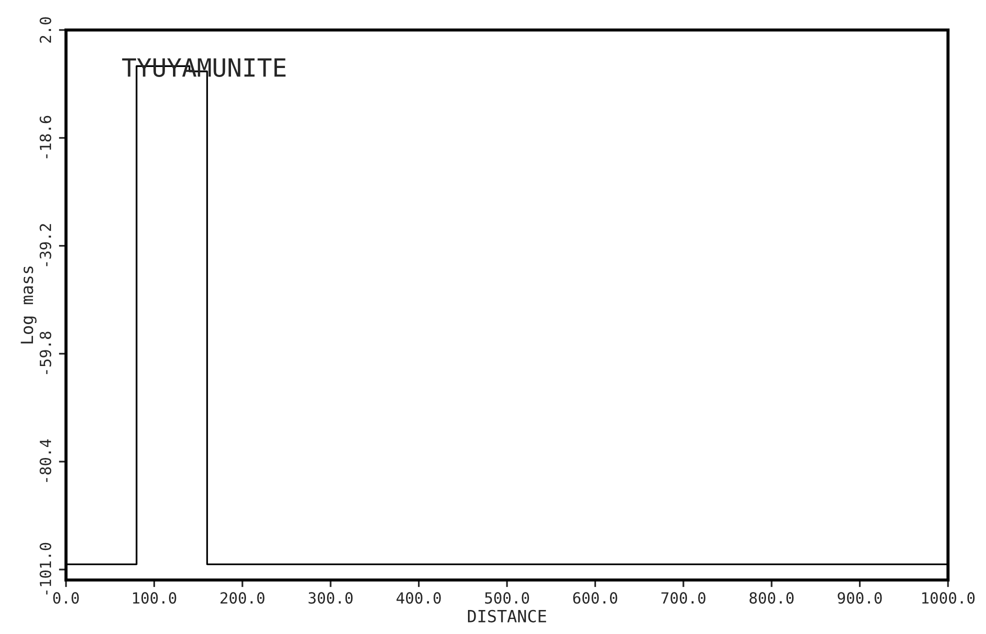  Describe the element at coordinates (595, 598) in the screenshot. I see `x-tick-label: 600.0` at that location.